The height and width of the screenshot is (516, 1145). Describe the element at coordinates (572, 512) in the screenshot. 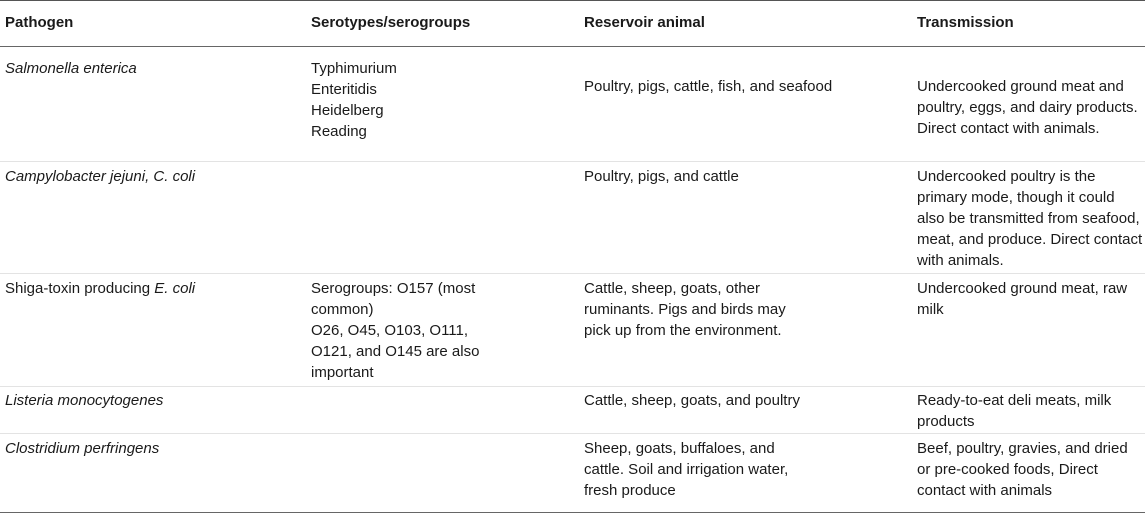

I see `table-bottom-rule` at that location.